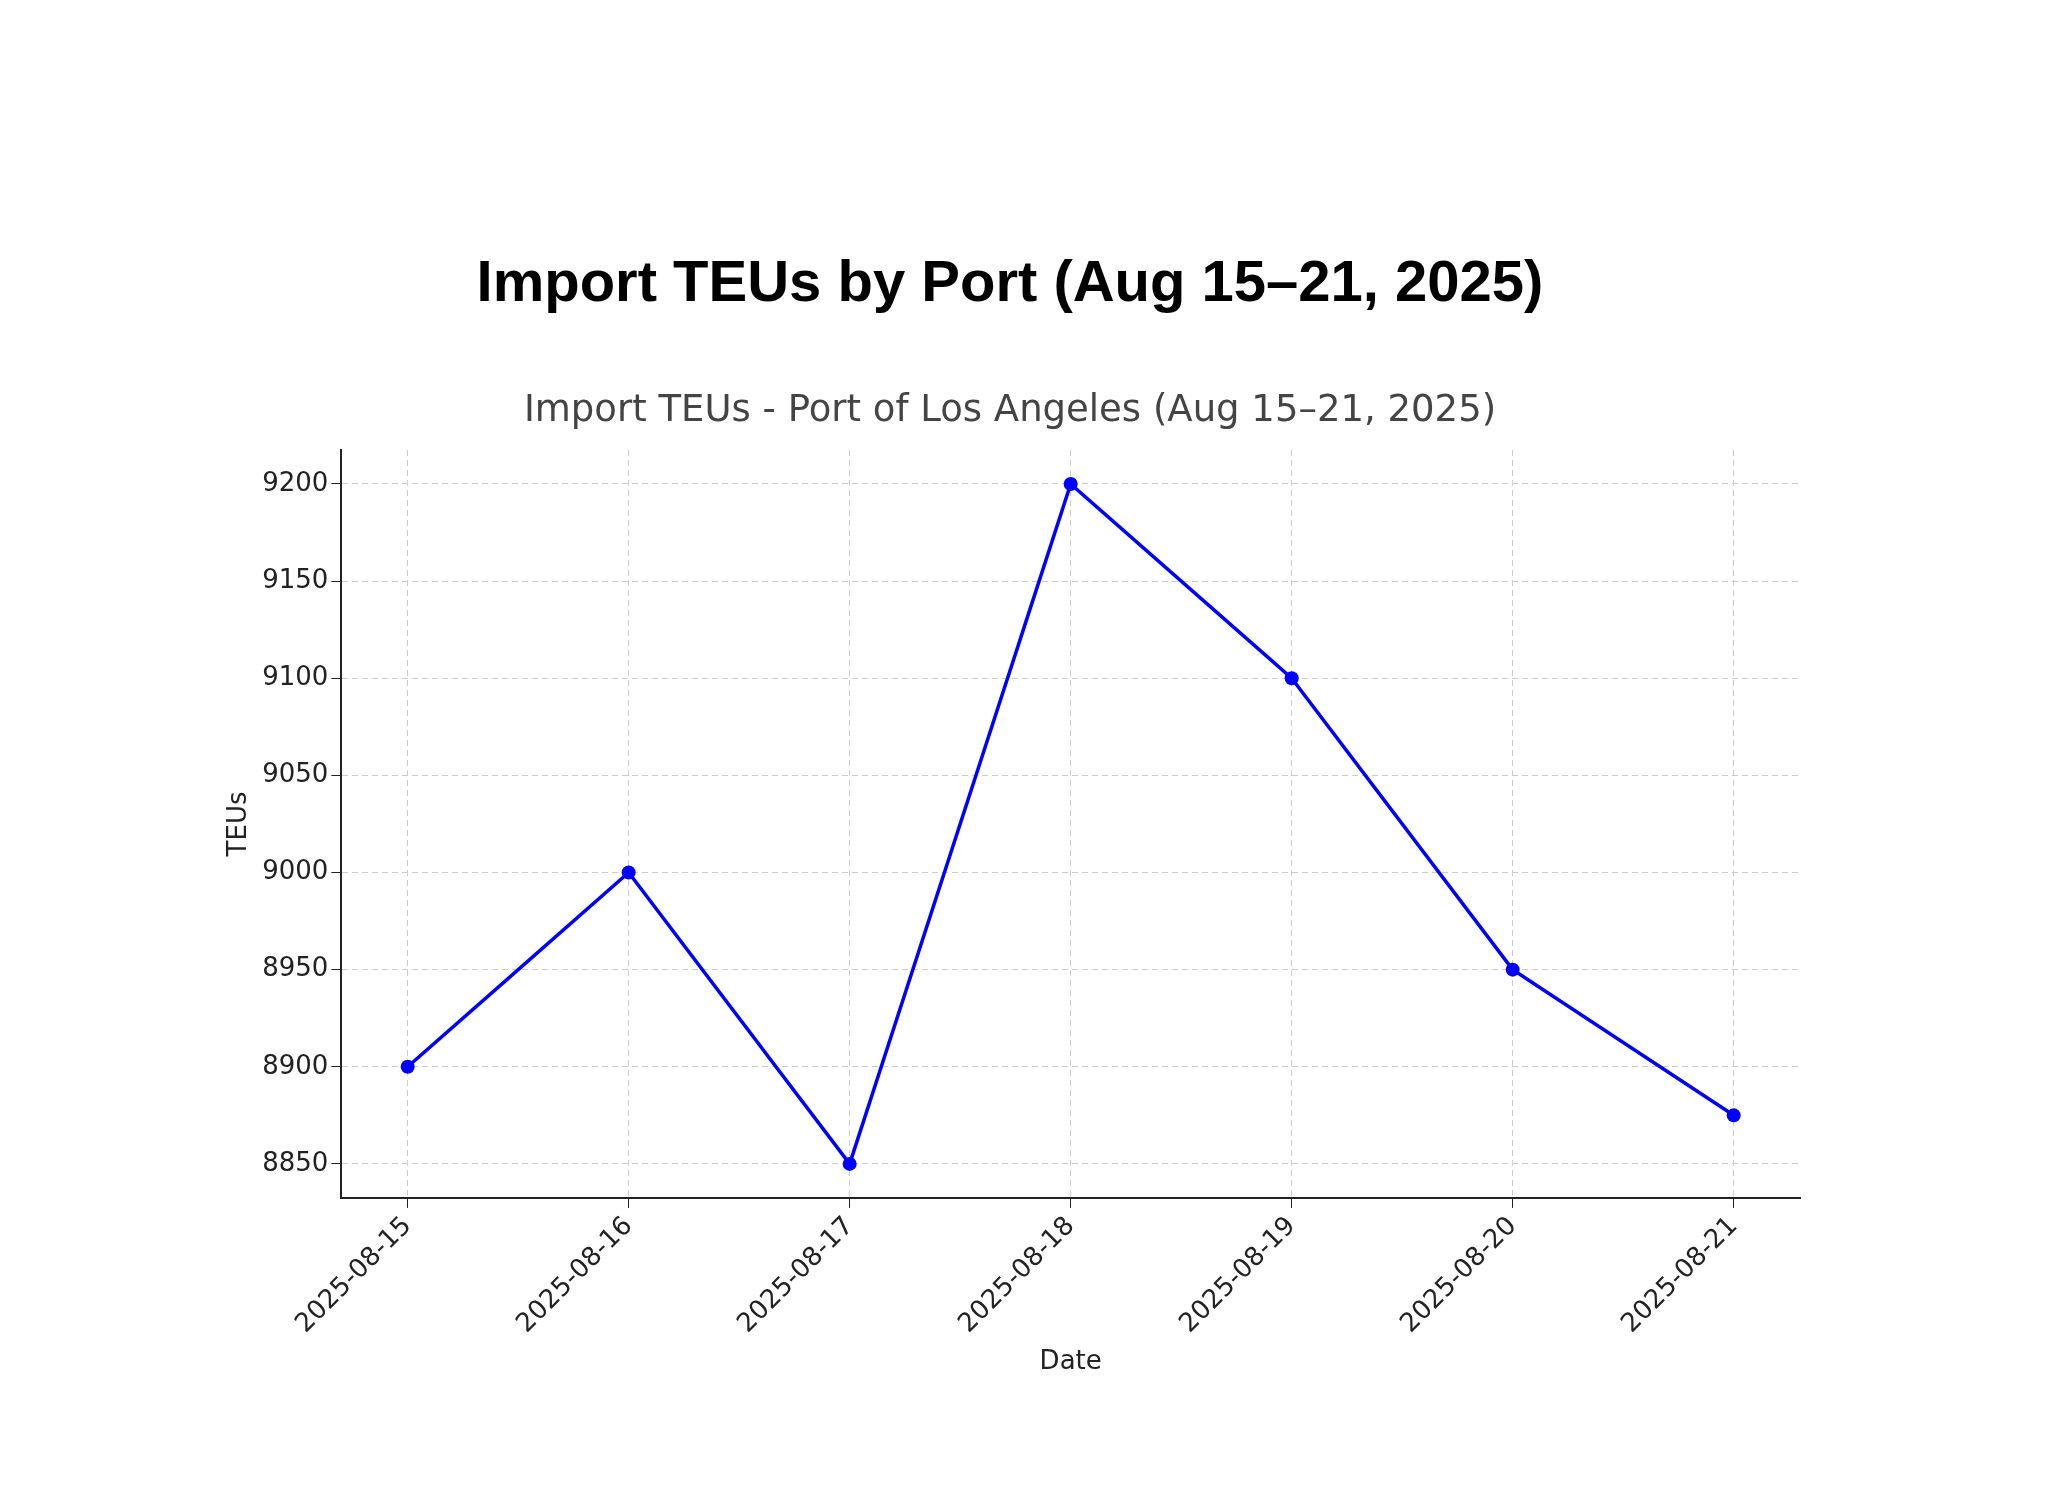 Image resolution: width=2048 pixels, height=1502 pixels. I want to click on y-tick-label: 9000, so click(295, 870).